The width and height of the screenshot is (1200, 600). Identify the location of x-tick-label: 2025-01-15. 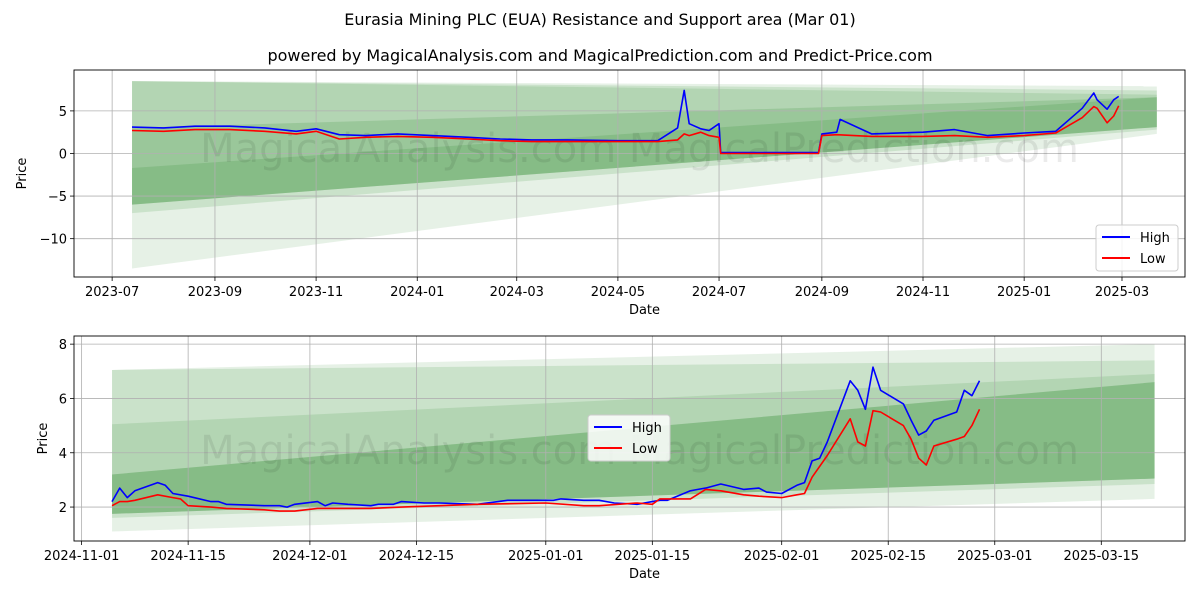
(653, 556).